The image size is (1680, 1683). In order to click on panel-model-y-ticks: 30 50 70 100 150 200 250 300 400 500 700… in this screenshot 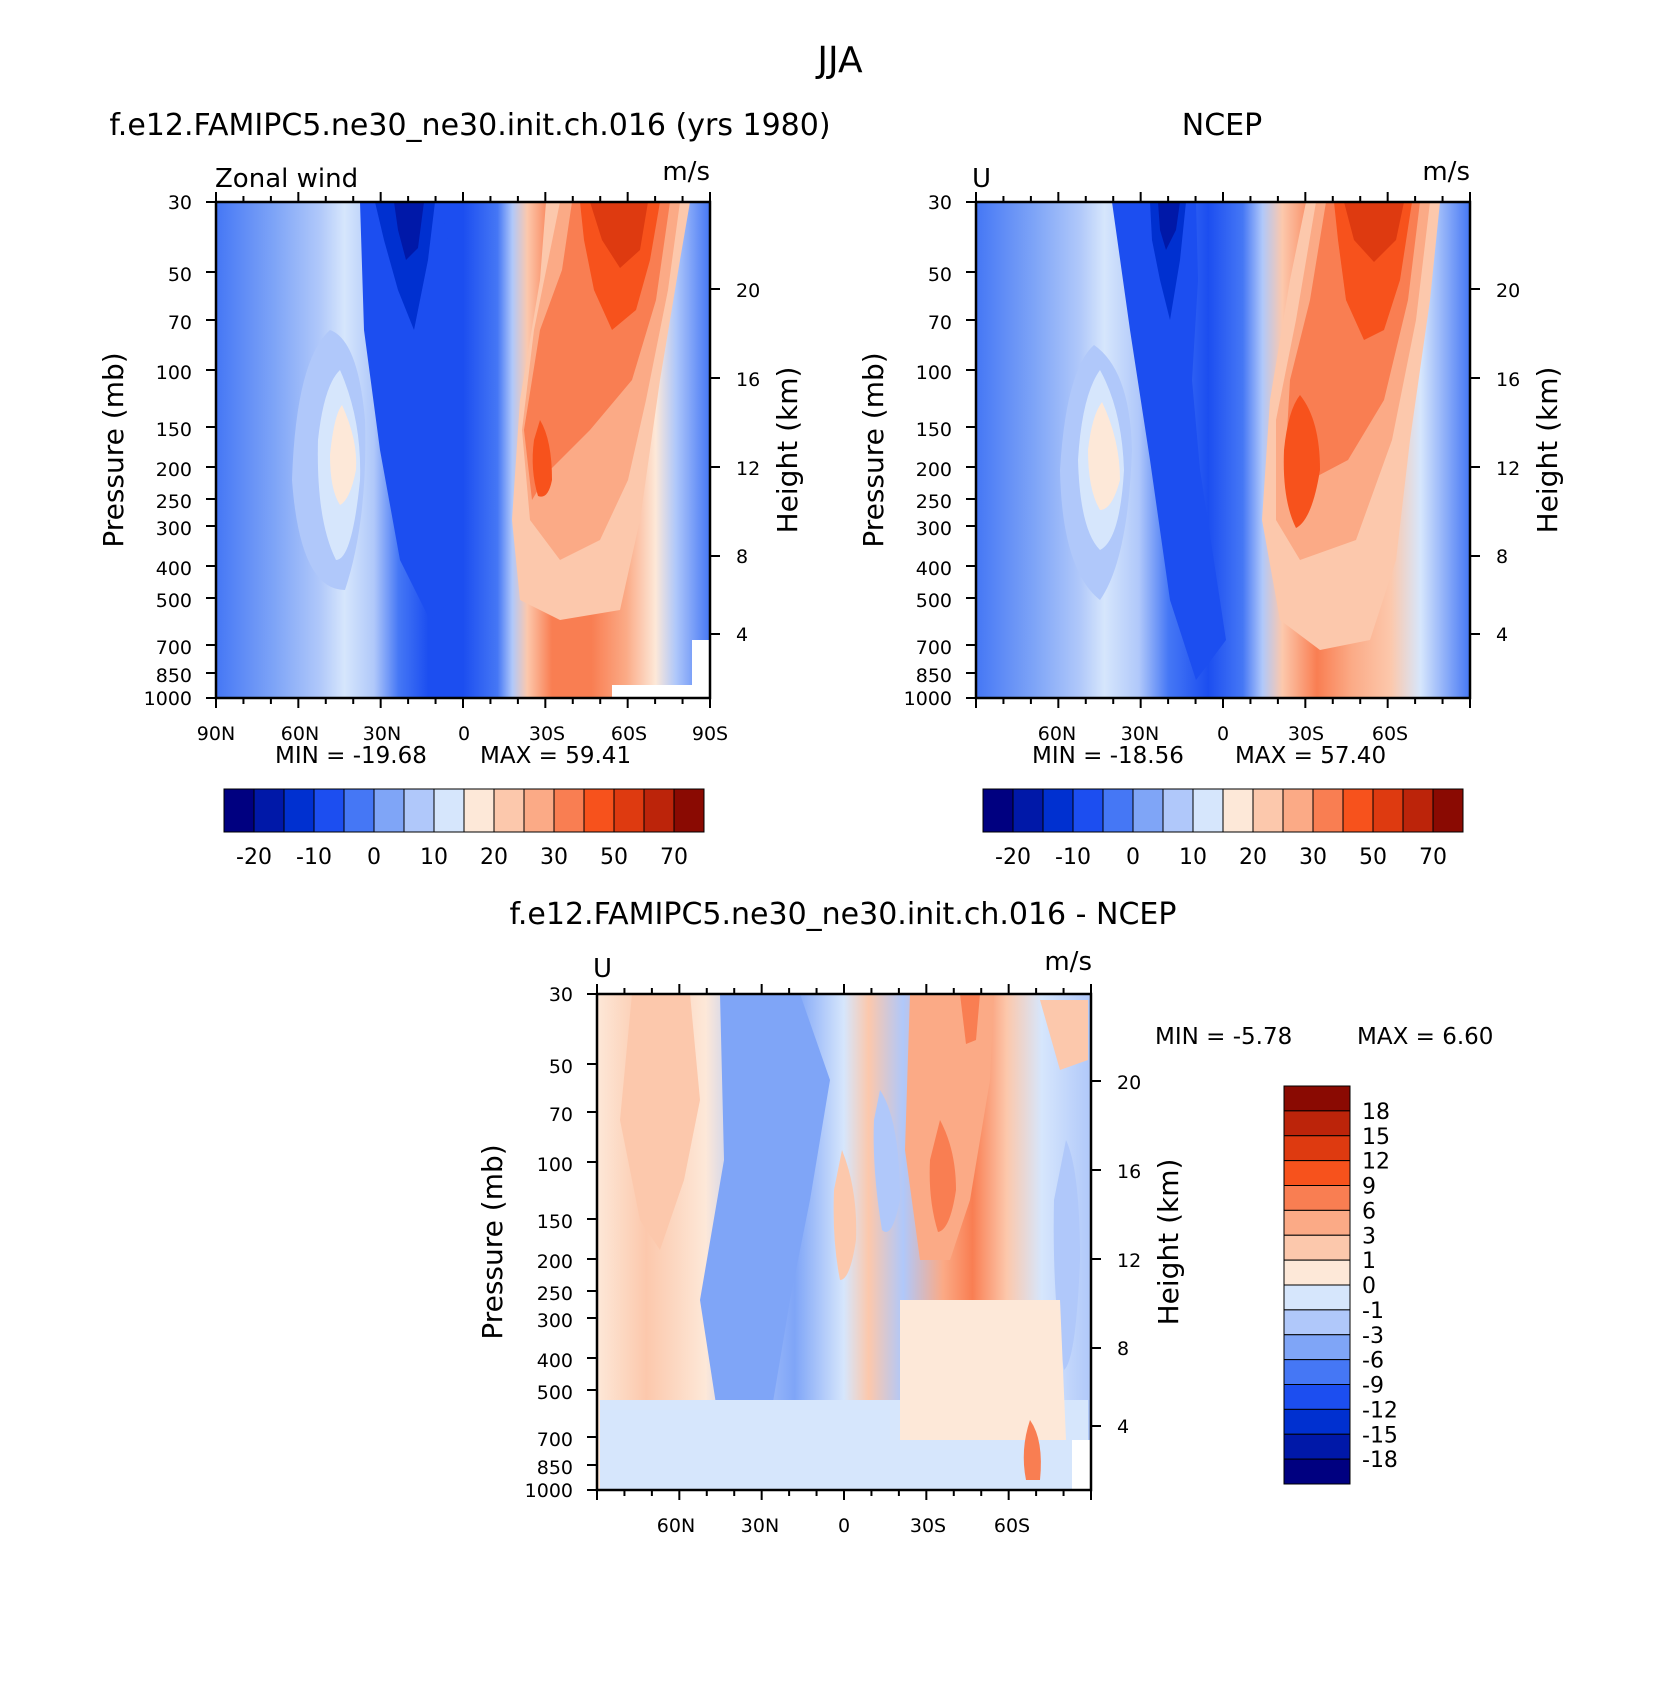, I will do `click(168, 451)`.